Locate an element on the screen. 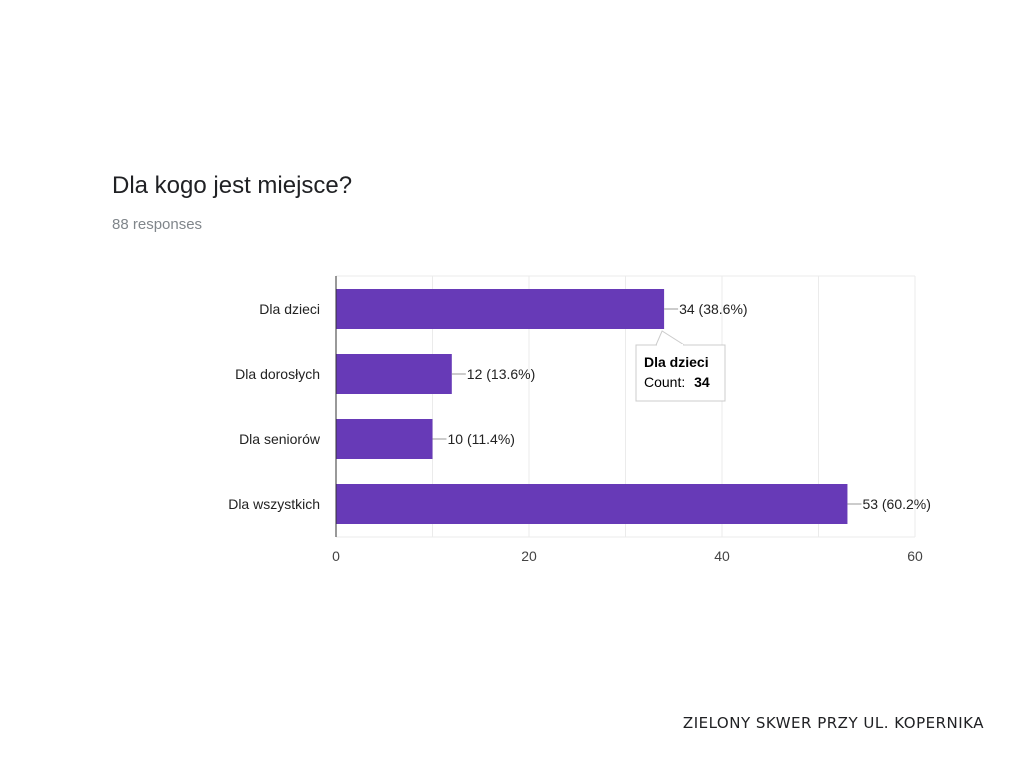  question-title: Dla kogo jest miejsce? is located at coordinates (232, 185).